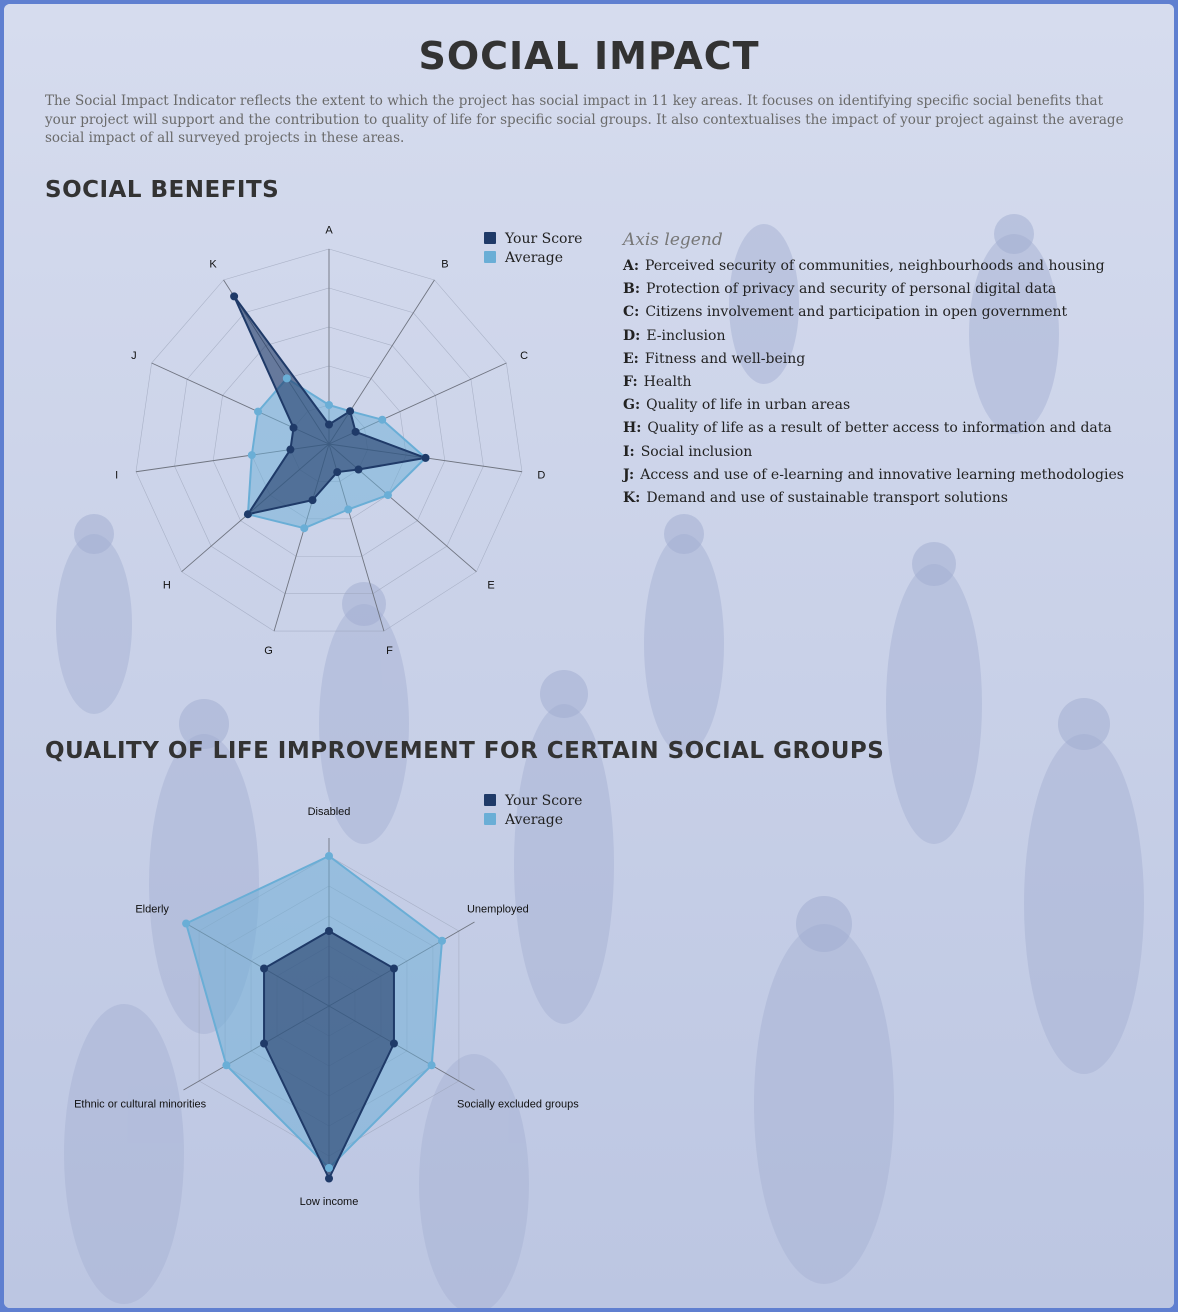 The image size is (1178, 1312). What do you see at coordinates (329, 231) in the screenshot?
I see `radar-axis-label: A` at bounding box center [329, 231].